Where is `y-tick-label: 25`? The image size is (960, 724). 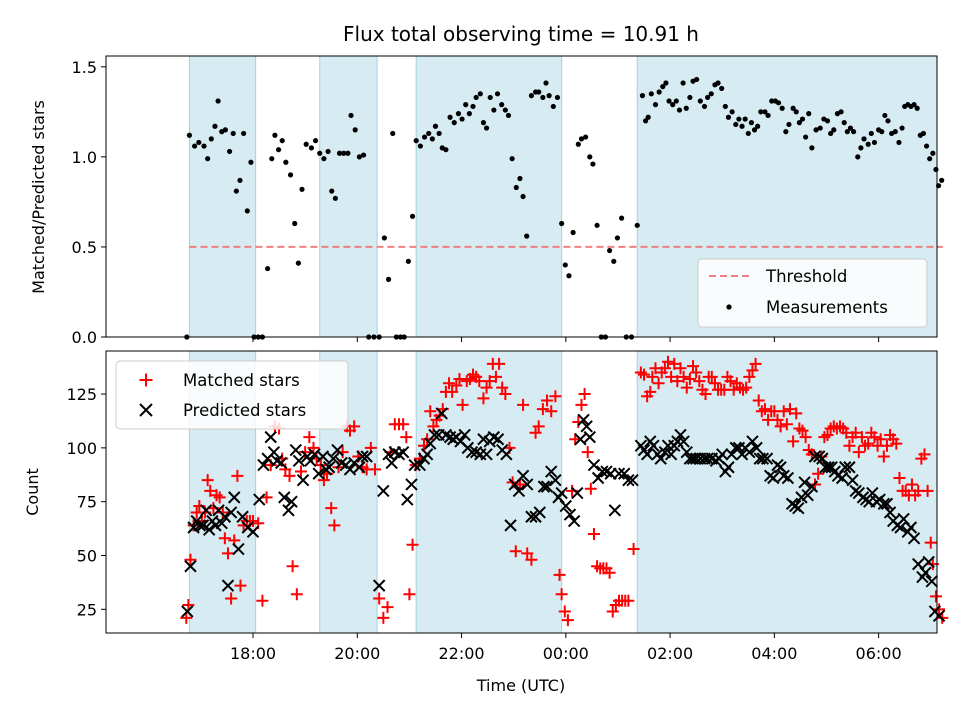 y-tick-label: 25 is located at coordinates (87, 609).